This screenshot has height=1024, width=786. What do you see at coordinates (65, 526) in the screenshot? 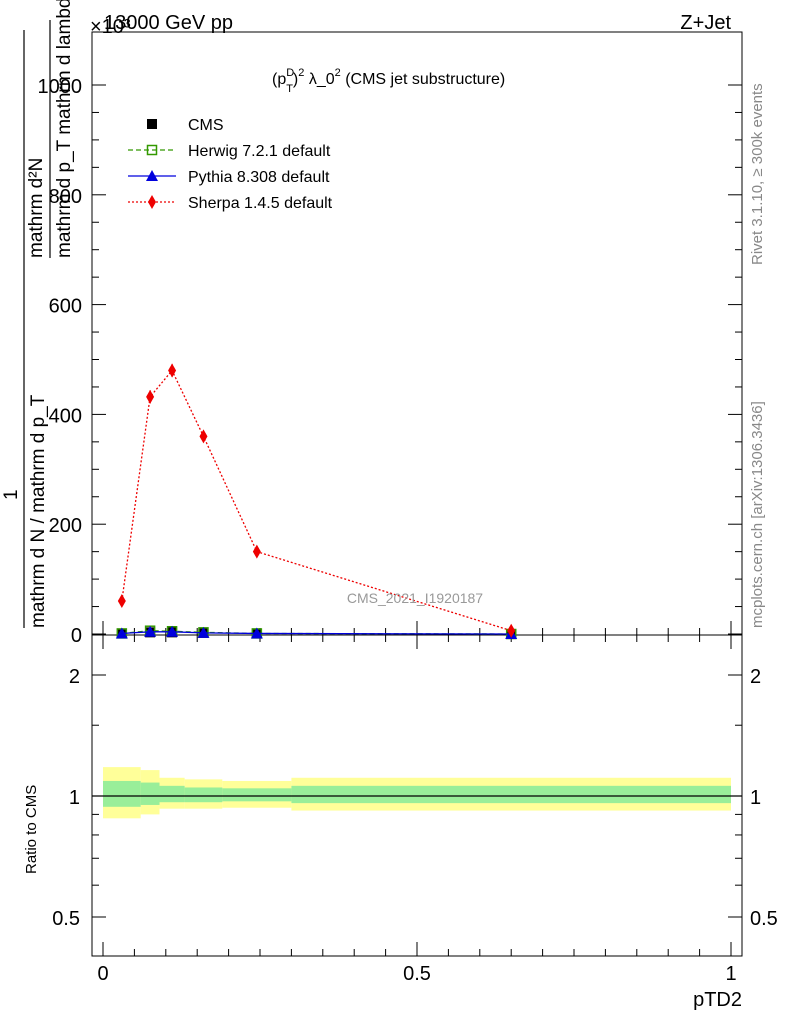
I see `y-tick-label-1: 200` at bounding box center [65, 526].